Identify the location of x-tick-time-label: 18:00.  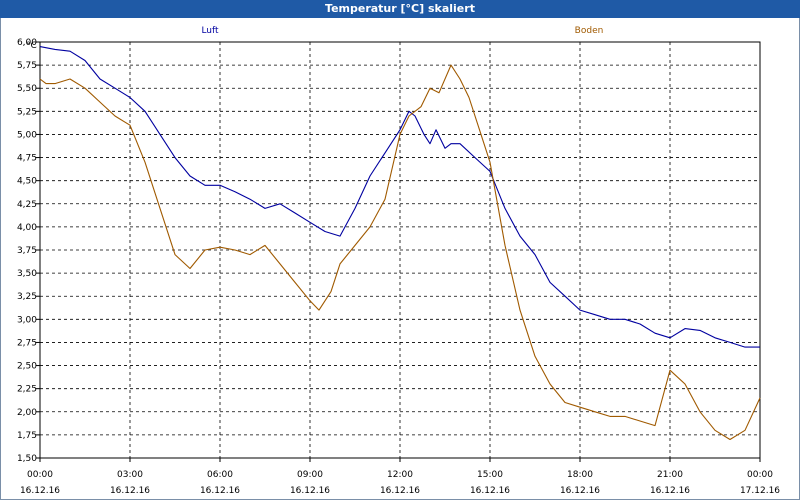
(580, 475).